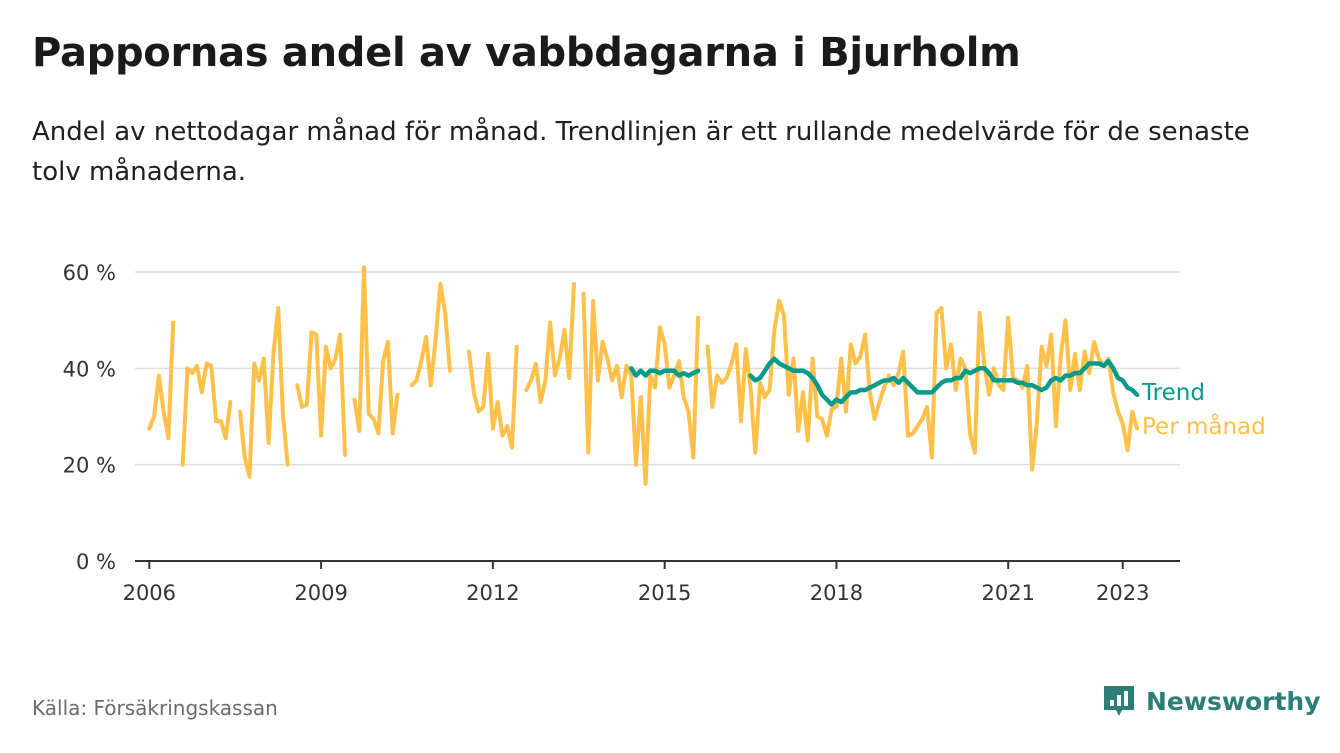  What do you see at coordinates (149, 593) in the screenshot?
I see `x-tick-label: 2006` at bounding box center [149, 593].